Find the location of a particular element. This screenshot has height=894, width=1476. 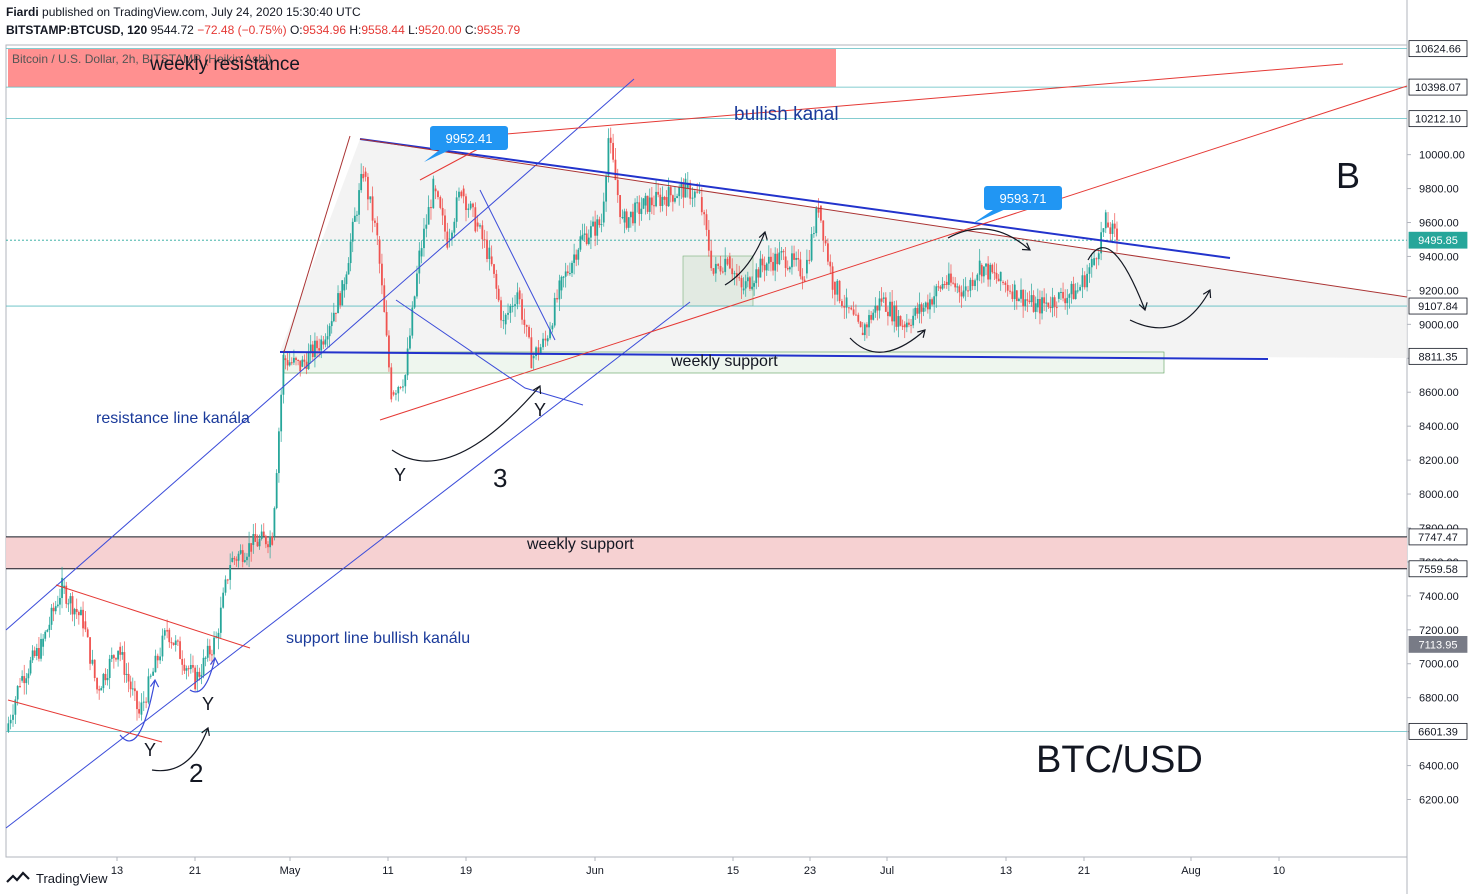

triangle-lower-line is located at coordinates (774, 355).